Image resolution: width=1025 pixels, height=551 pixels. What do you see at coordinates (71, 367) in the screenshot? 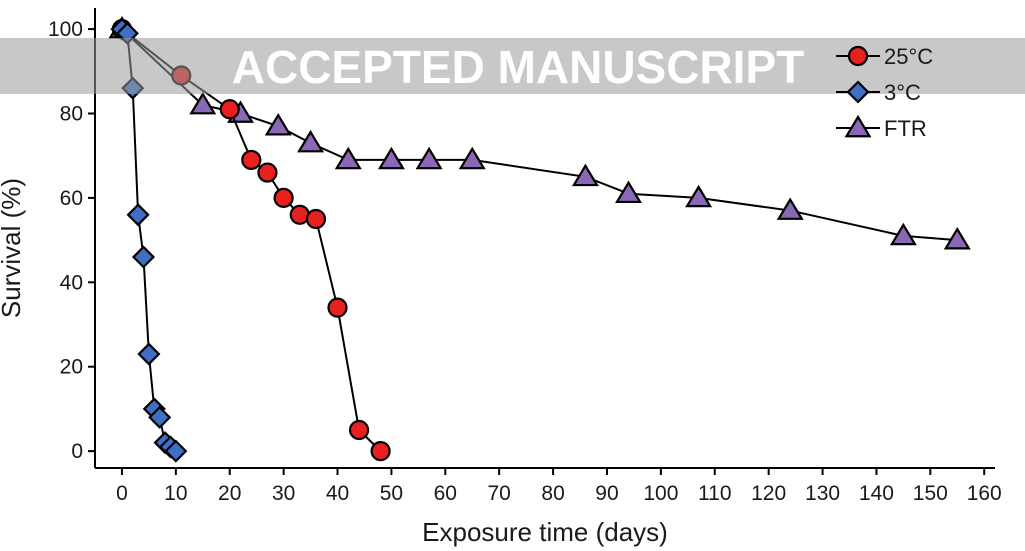
I see `y-tick-label: 20` at bounding box center [71, 367].